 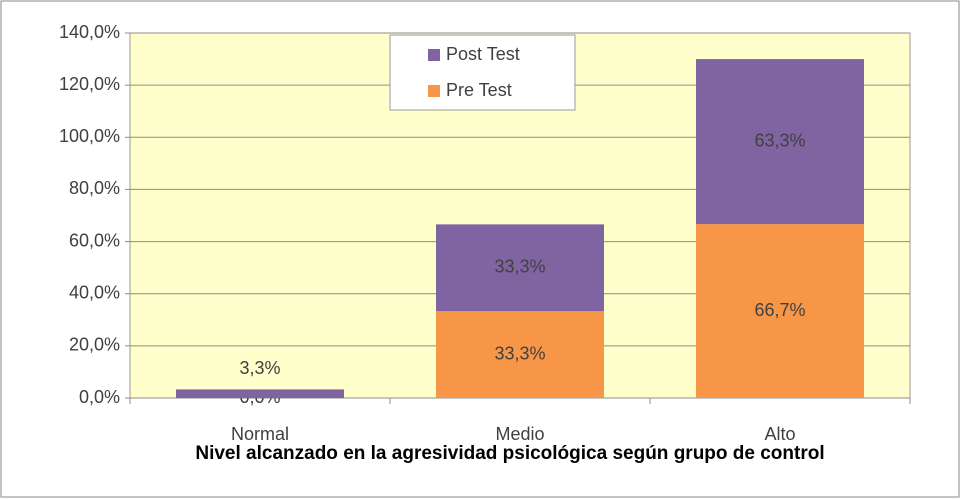 What do you see at coordinates (94, 292) in the screenshot?
I see `y-tick-label: 40,0%` at bounding box center [94, 292].